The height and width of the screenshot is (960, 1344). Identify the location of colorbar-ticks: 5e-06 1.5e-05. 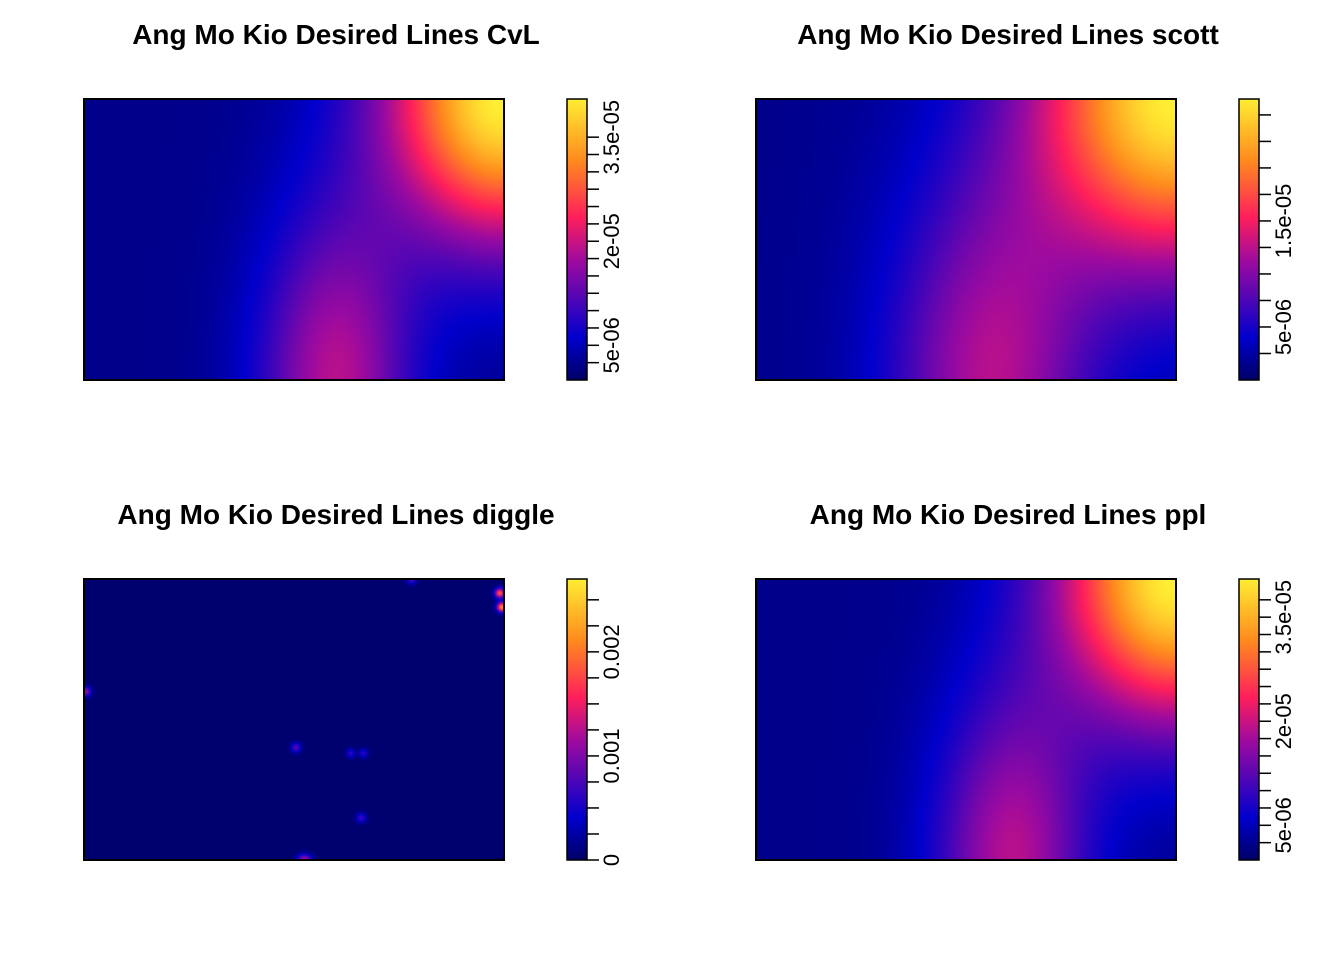
(1277, 234).